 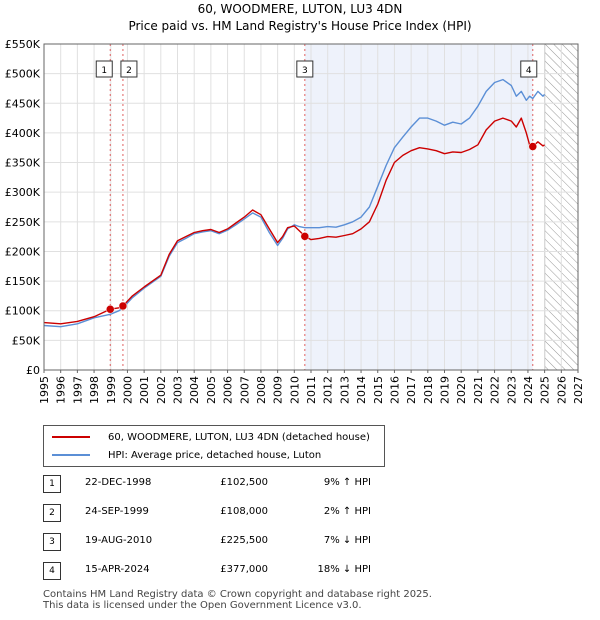 I want to click on y-tick-label: £300K, so click(x=23, y=192).